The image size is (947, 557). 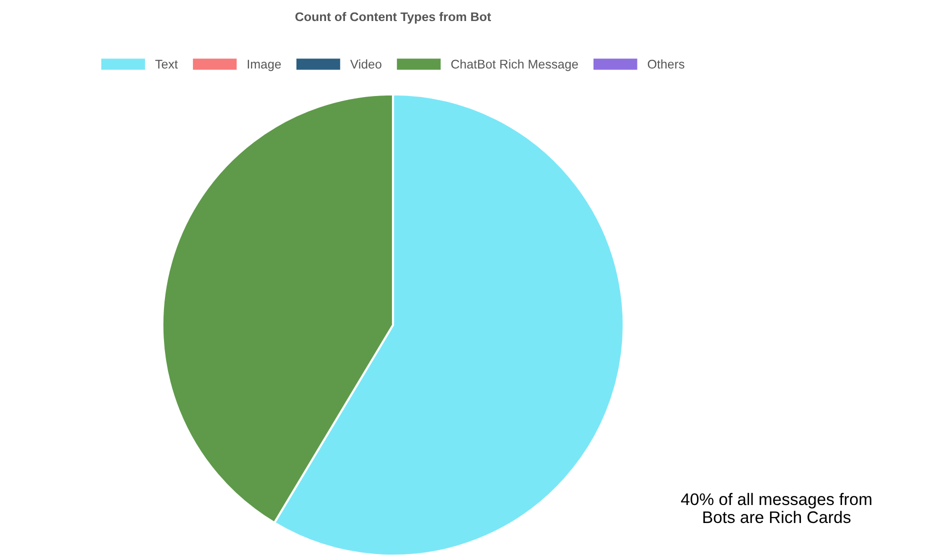 What do you see at coordinates (514, 65) in the screenshot?
I see `legend-label: ChatBot Rich Message` at bounding box center [514, 65].